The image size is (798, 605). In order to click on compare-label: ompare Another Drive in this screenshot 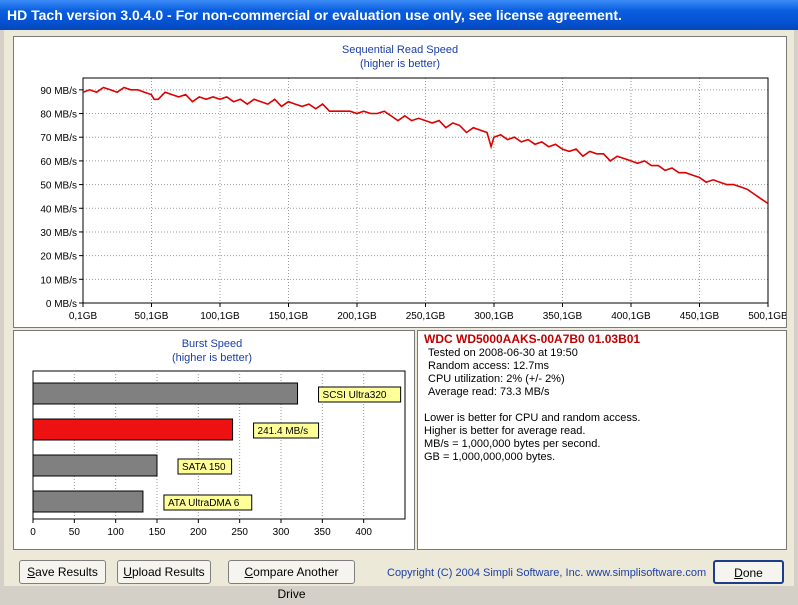, I will do `click(296, 583)`.